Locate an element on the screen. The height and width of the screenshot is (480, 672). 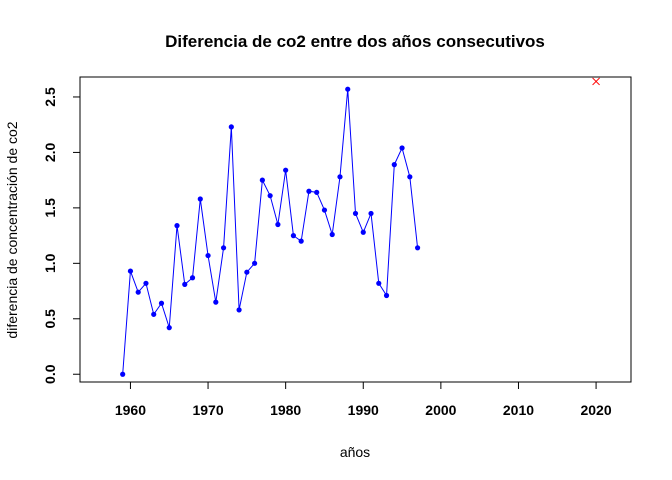
x-tick-label: 2020 is located at coordinates (595, 410).